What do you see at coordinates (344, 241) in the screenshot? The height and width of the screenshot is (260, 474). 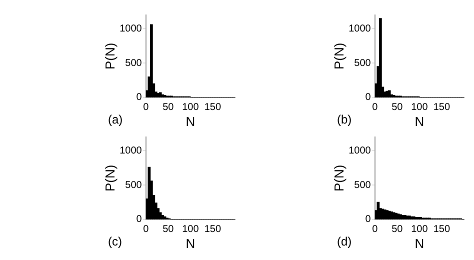 I see `text: (d)` at bounding box center [344, 241].